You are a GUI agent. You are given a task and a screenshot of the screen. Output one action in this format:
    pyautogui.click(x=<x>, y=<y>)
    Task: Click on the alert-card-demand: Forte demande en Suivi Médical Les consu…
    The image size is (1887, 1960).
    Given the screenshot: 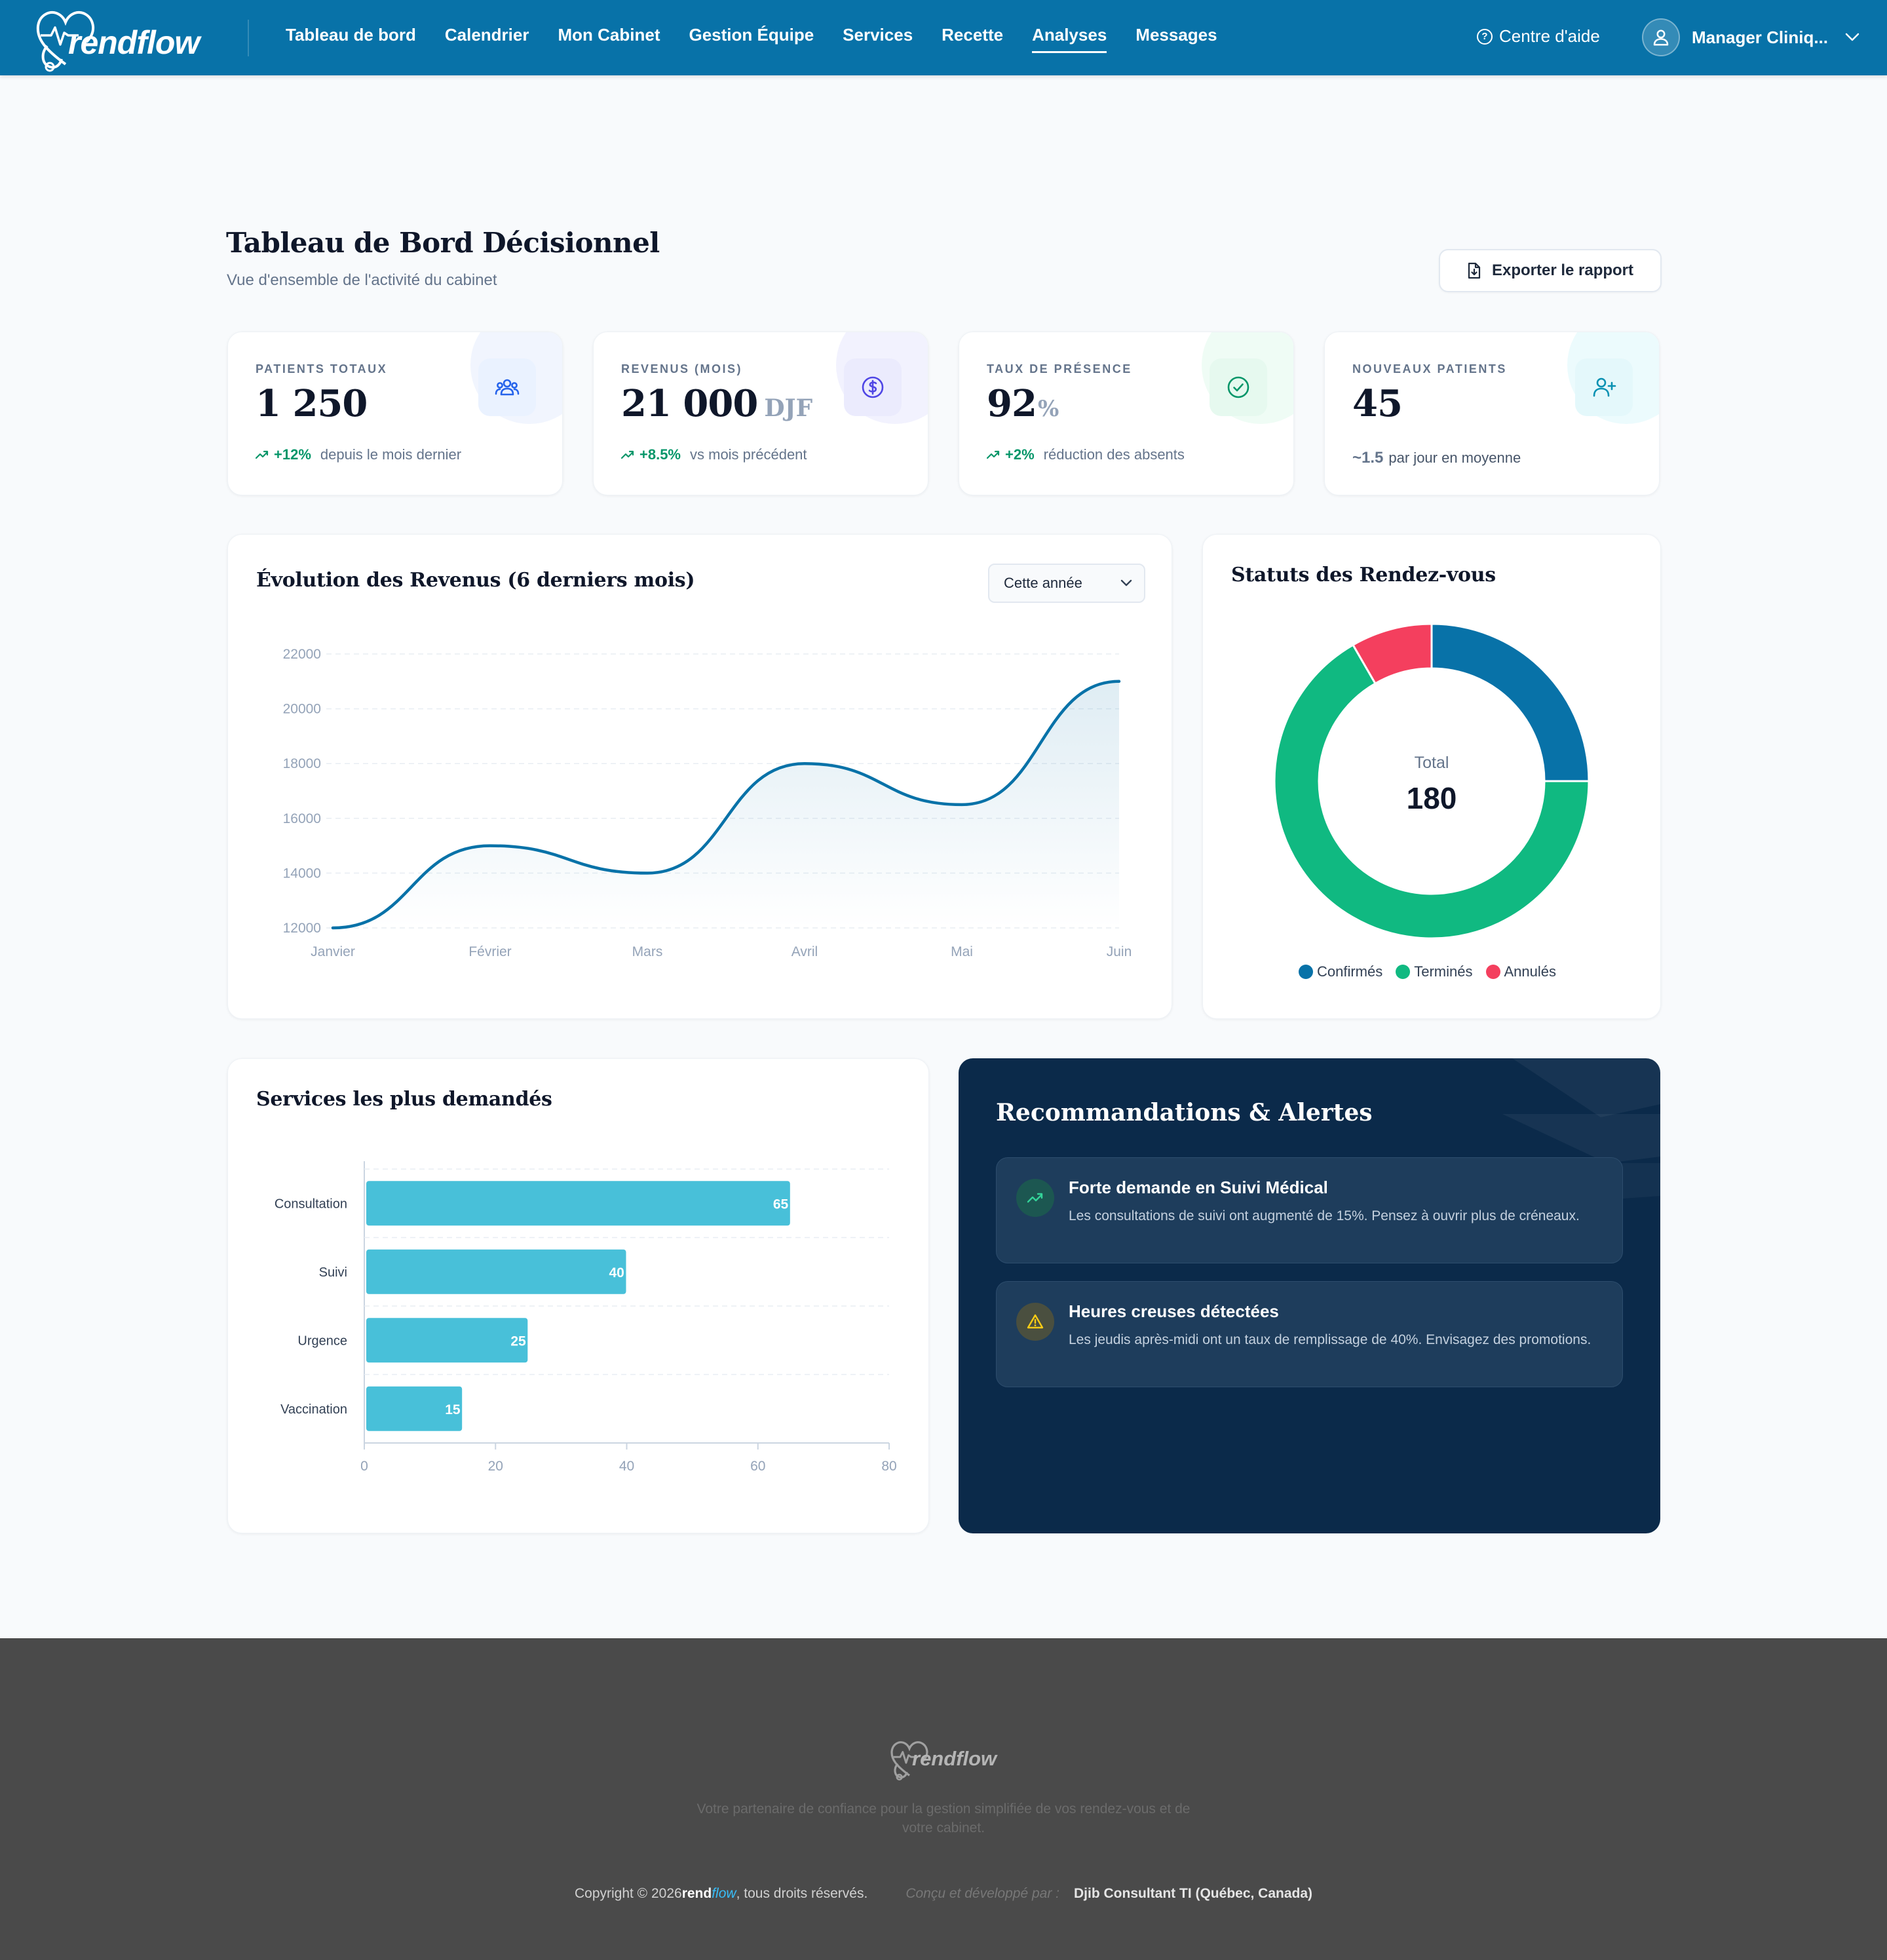 What is the action you would take?
    pyautogui.click(x=1309, y=1210)
    